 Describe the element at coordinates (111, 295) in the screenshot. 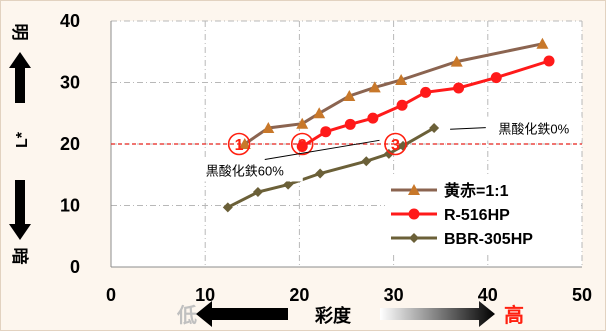

I see `x-tick-label: 0` at that location.